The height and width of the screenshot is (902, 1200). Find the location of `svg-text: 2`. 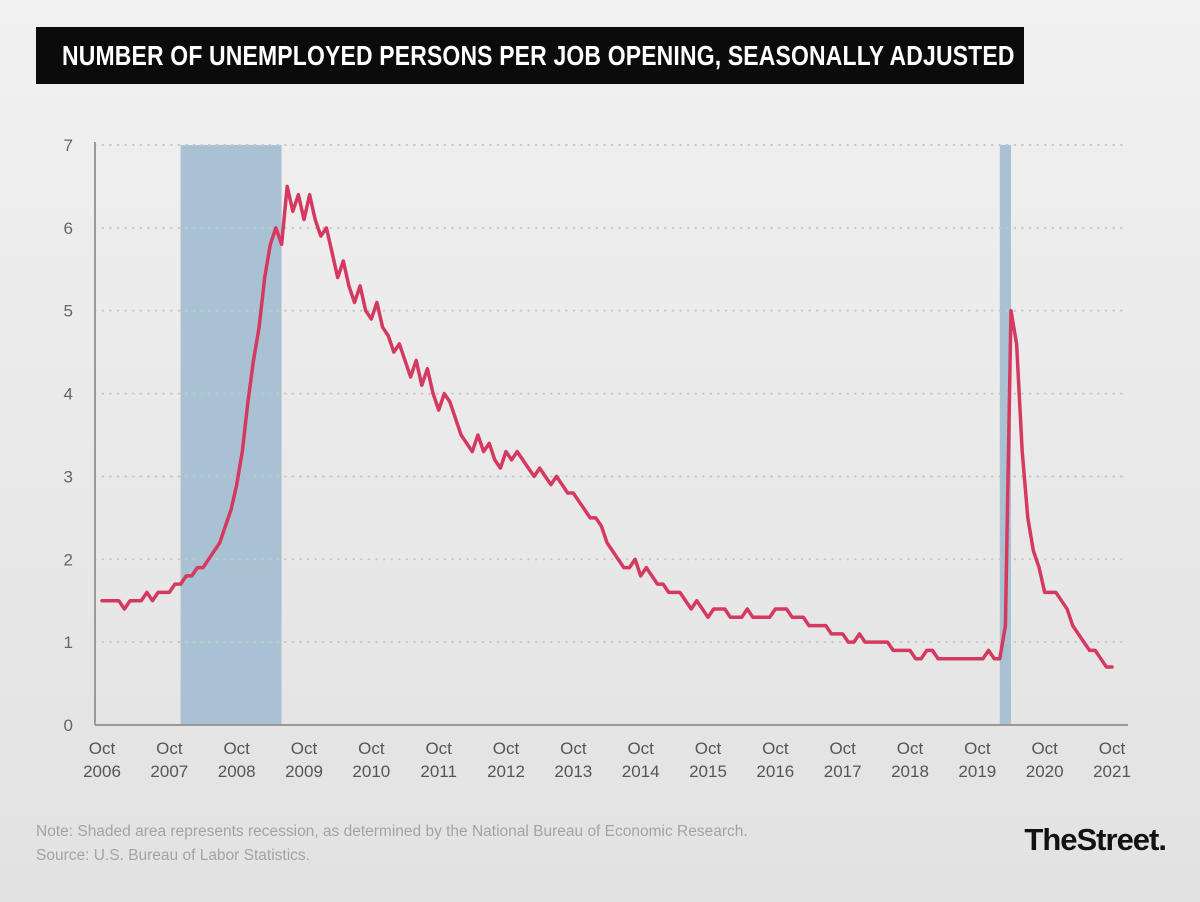

svg-text: 2 is located at coordinates (68, 559).